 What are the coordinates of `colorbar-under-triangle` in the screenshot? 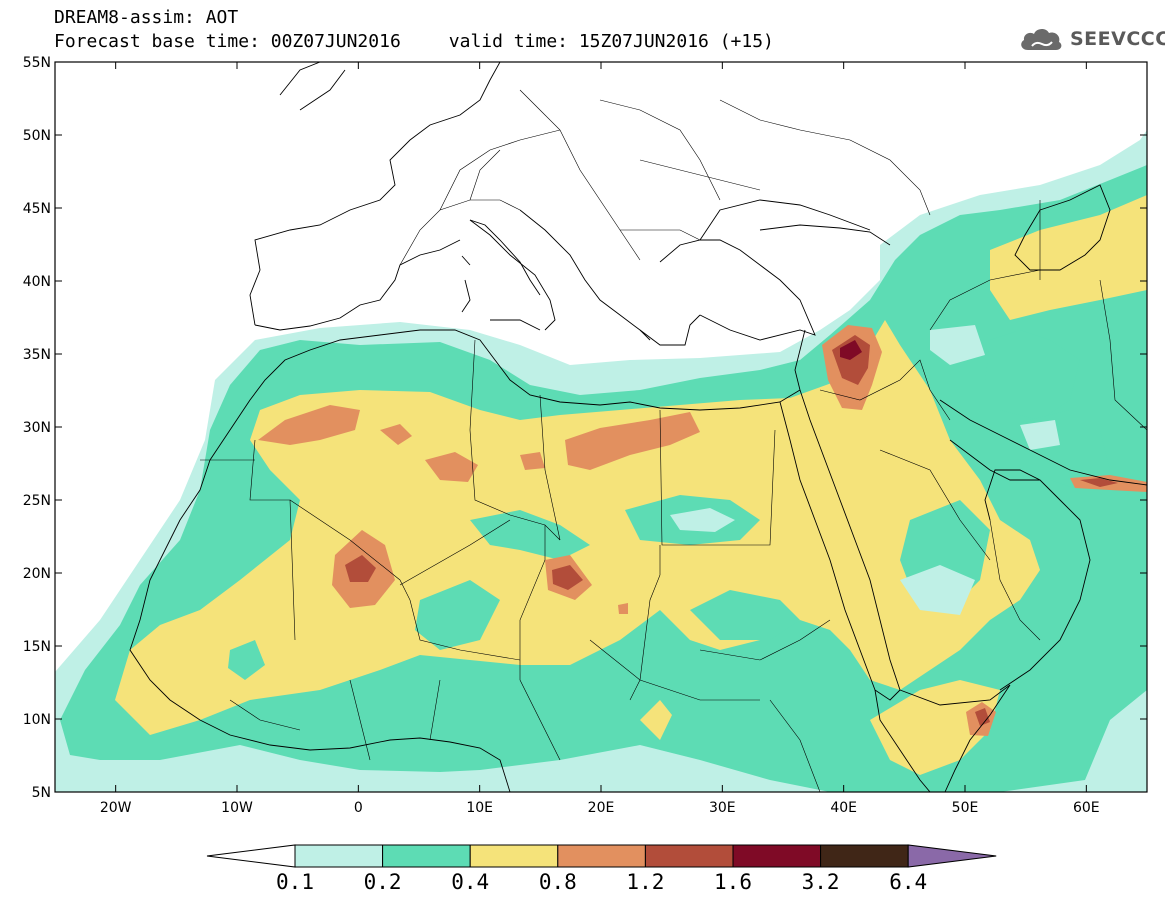 It's located at (251, 856).